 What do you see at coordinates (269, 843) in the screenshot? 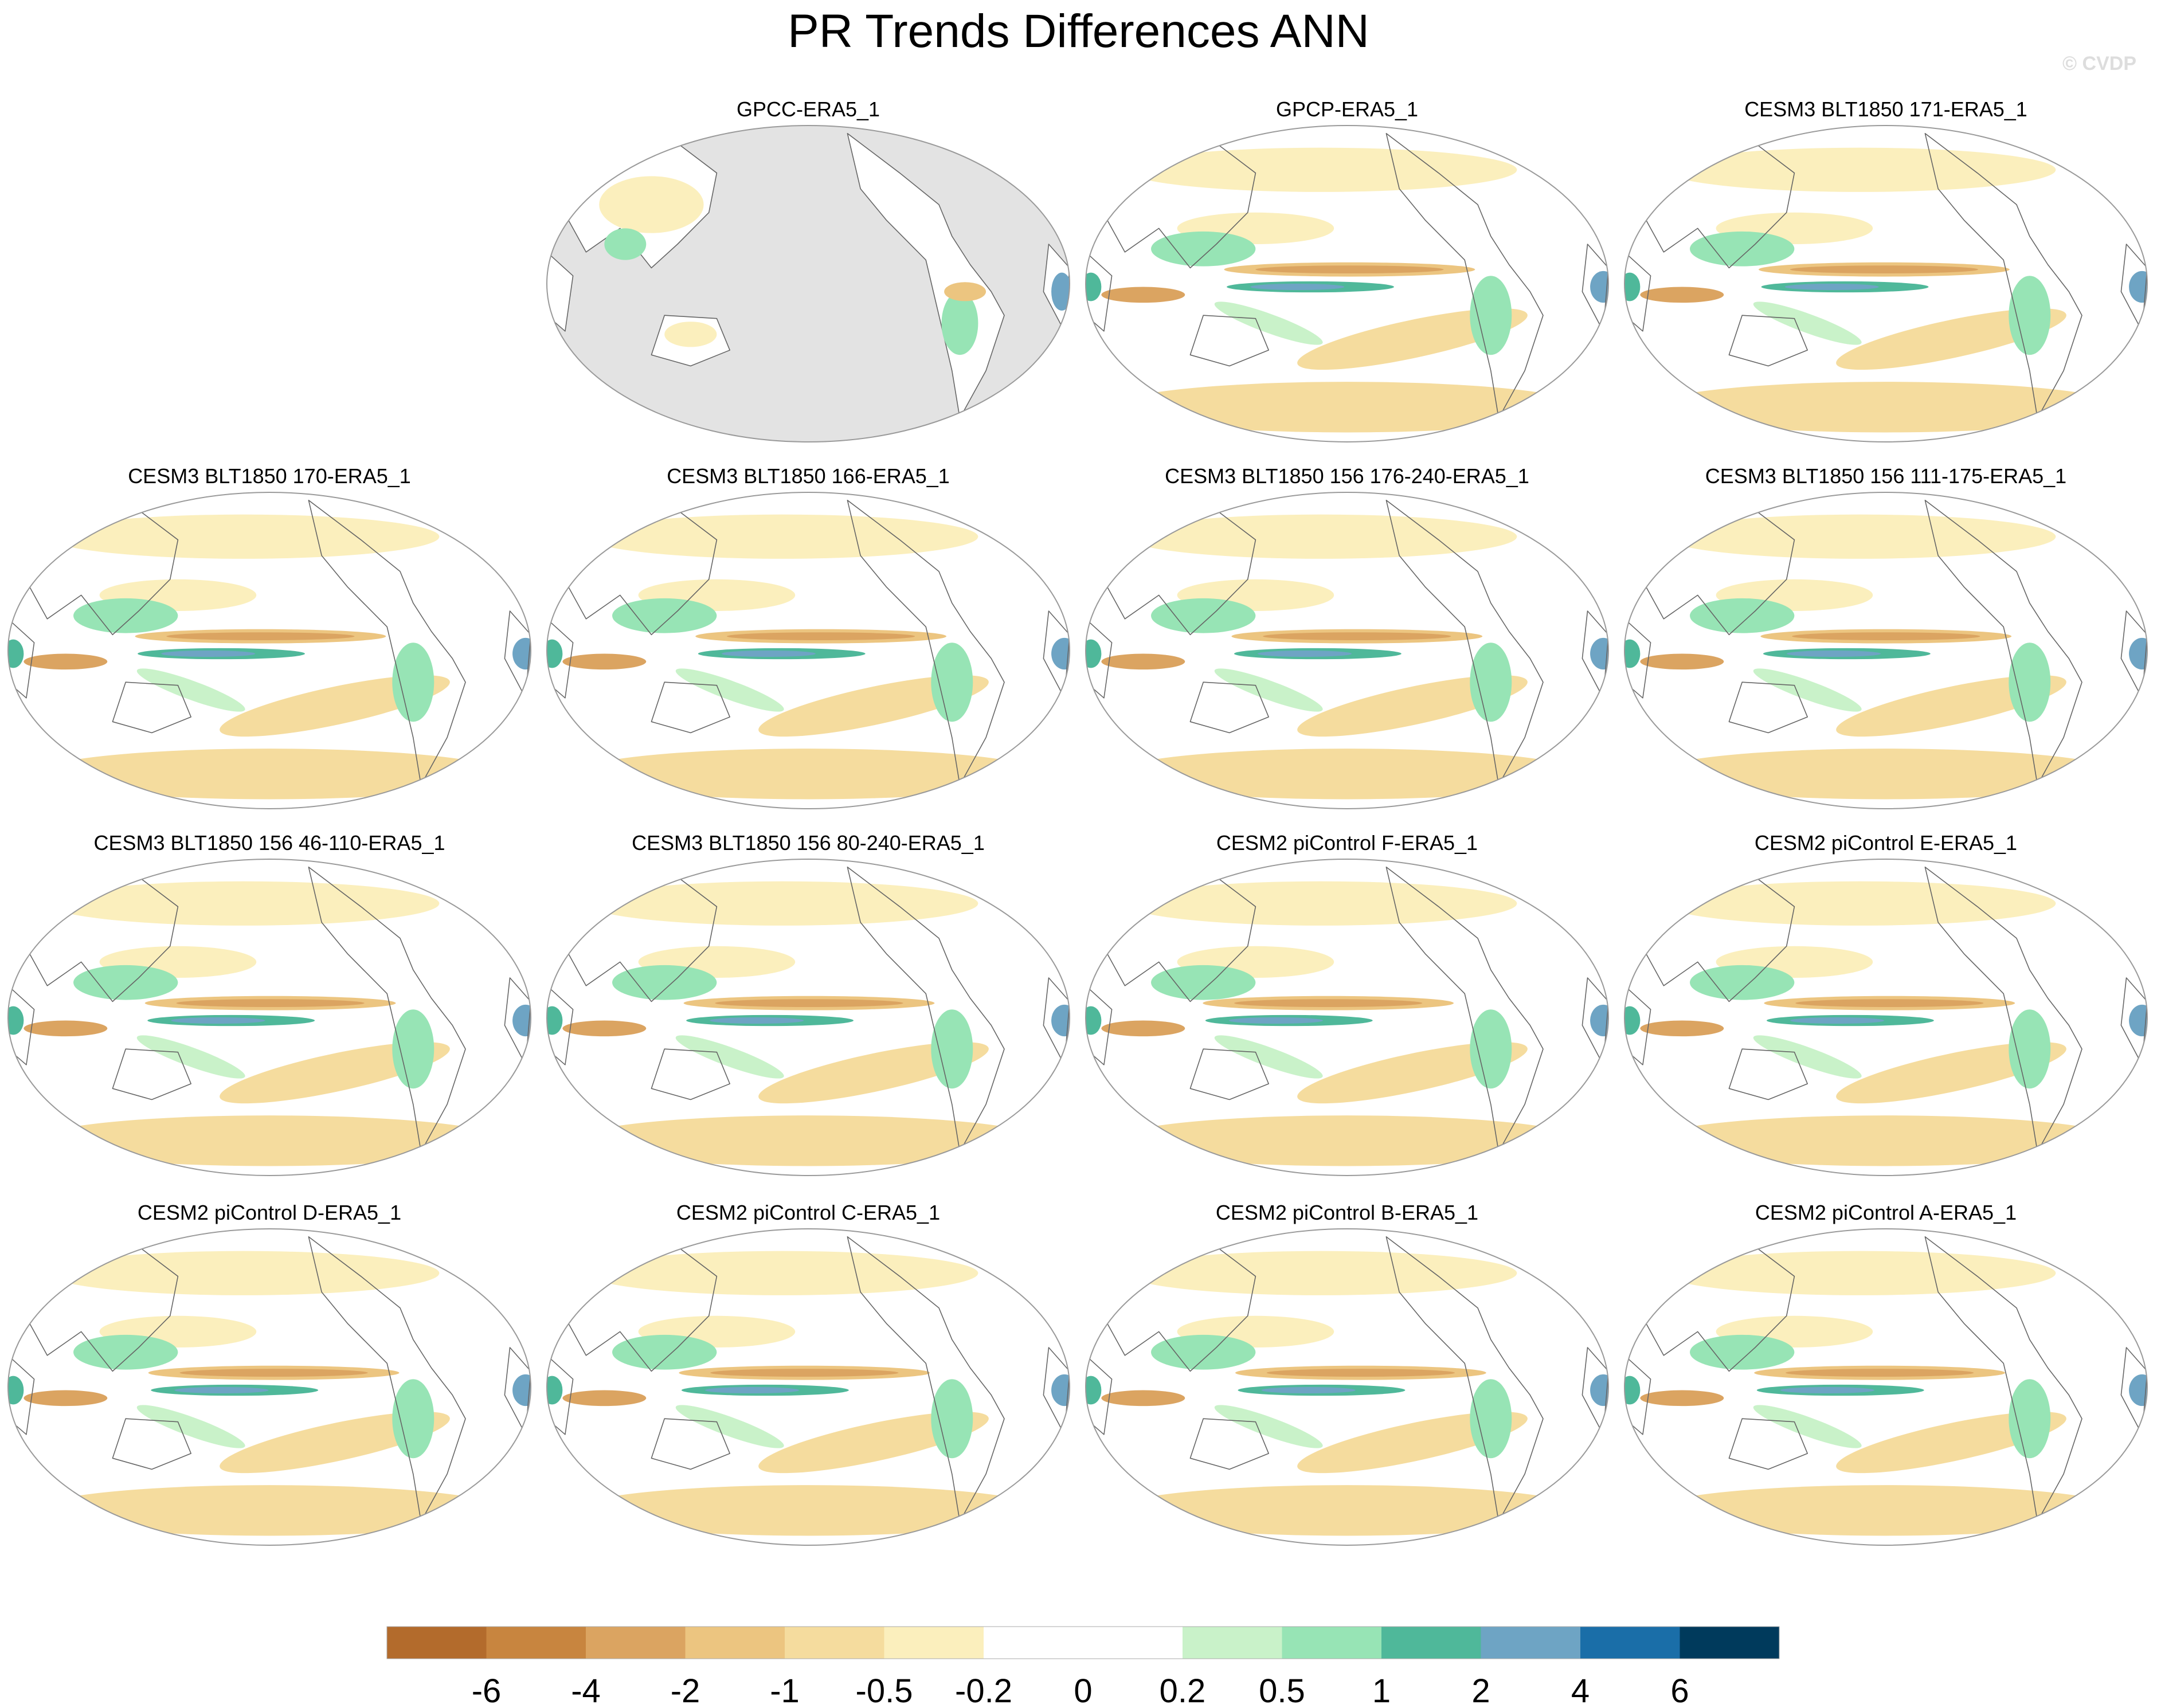
I see `panel-title: CESM3 BLT1850 156 46-110-ERA5_1` at bounding box center [269, 843].